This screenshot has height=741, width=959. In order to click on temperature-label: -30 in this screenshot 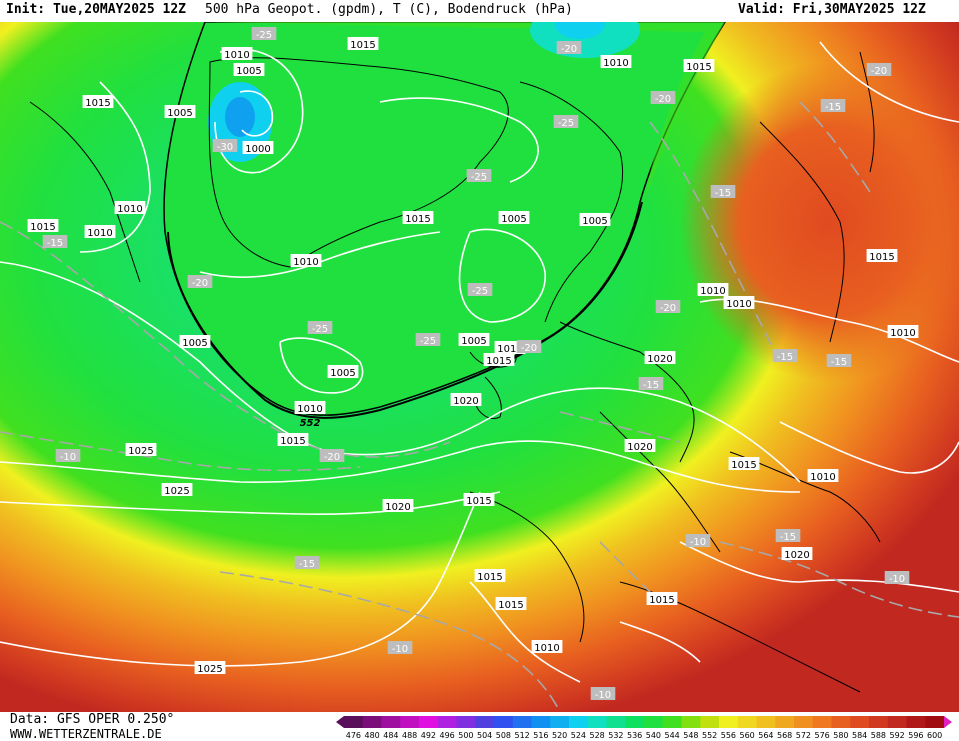, I will do `click(225, 146)`.